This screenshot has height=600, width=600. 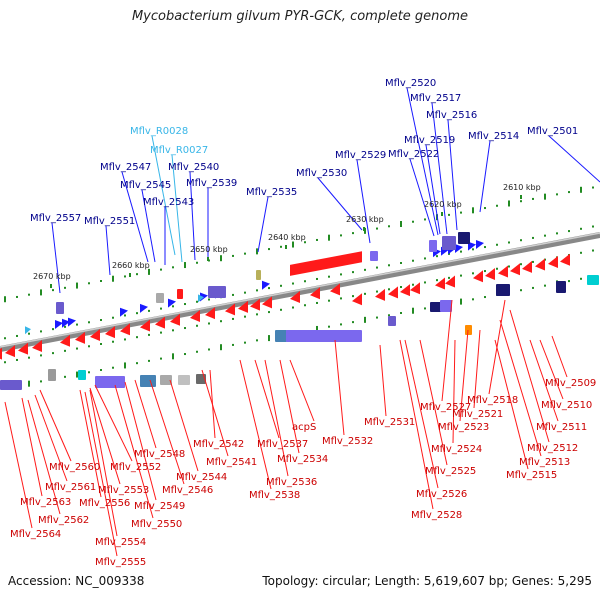 What do you see at coordinates (159, 131) in the screenshot?
I see `gene-label-forward: Mflv_R0028` at bounding box center [159, 131].